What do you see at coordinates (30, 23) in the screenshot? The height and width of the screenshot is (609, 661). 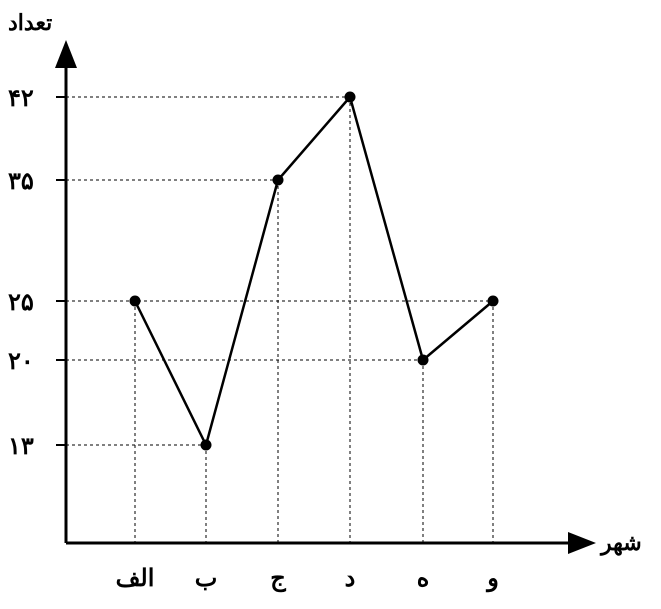 I see `y-axis-label: تعداد` at bounding box center [30, 23].